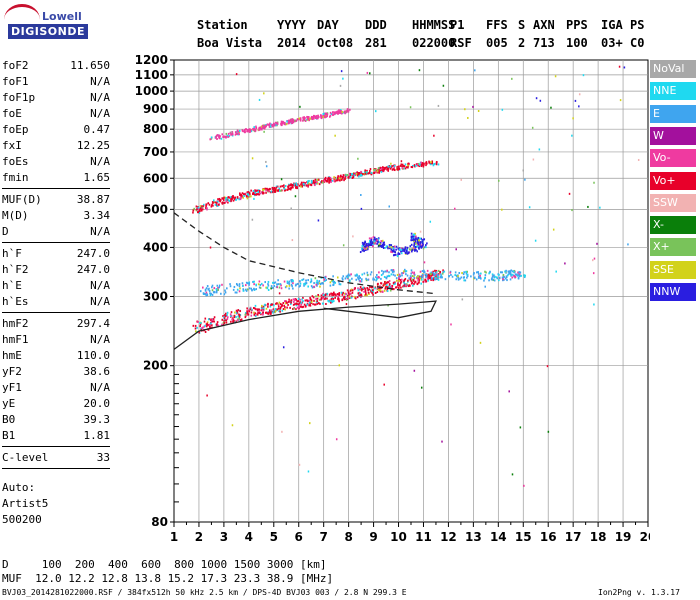  What do you see at coordinates (22, 519) in the screenshot?
I see `auto-code: 500200` at bounding box center [22, 519].